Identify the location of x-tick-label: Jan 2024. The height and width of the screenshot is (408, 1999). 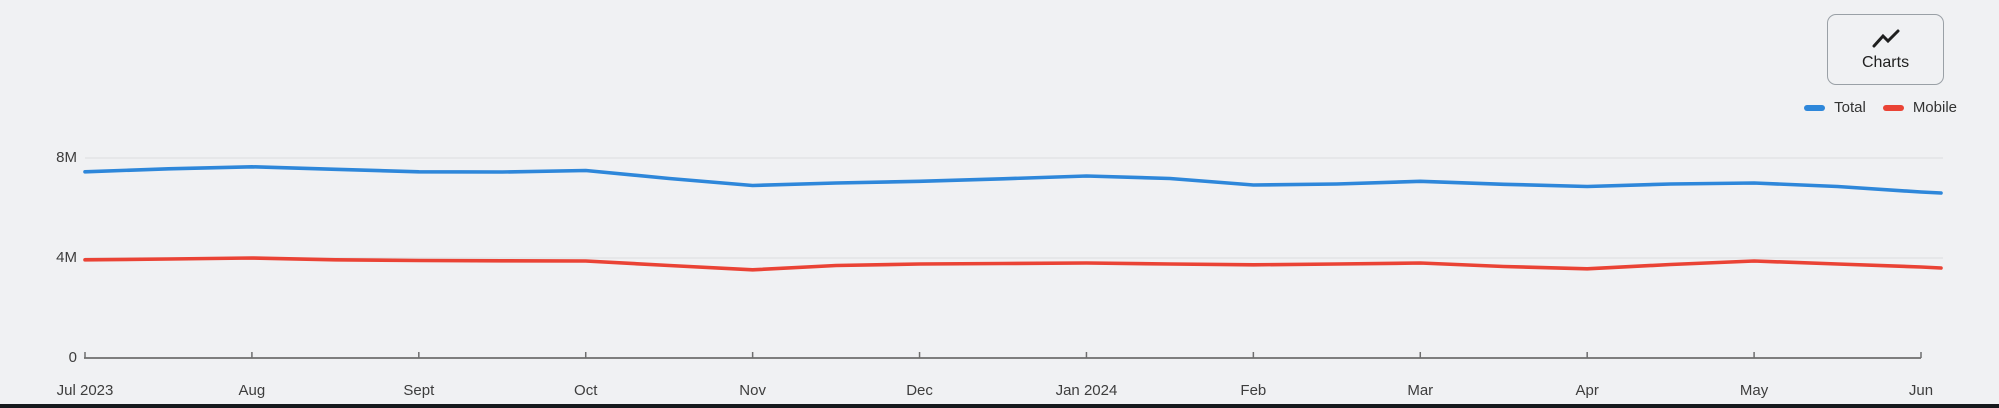
(1086, 390).